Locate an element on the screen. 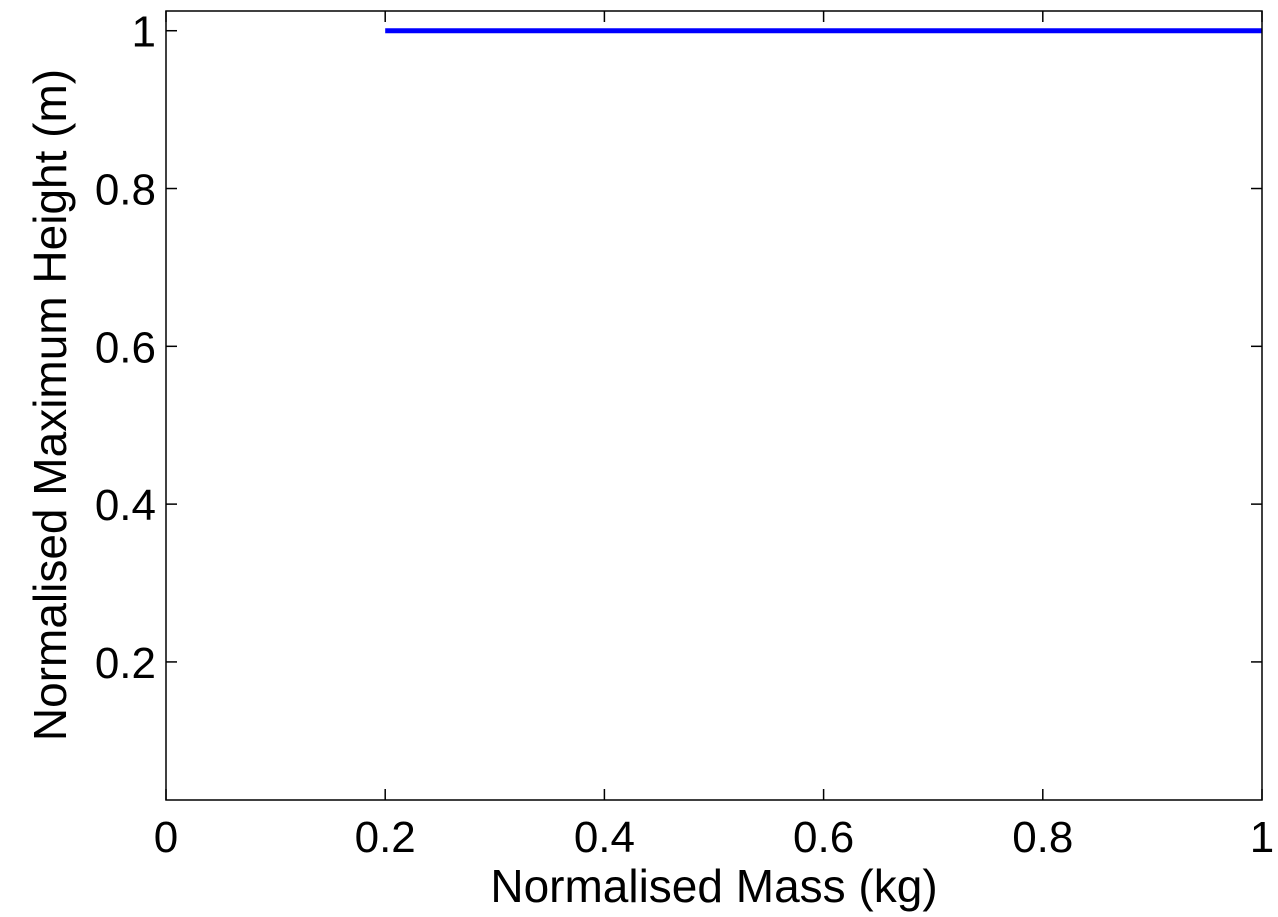  y-tick-label: 0.8 is located at coordinates (125, 190).